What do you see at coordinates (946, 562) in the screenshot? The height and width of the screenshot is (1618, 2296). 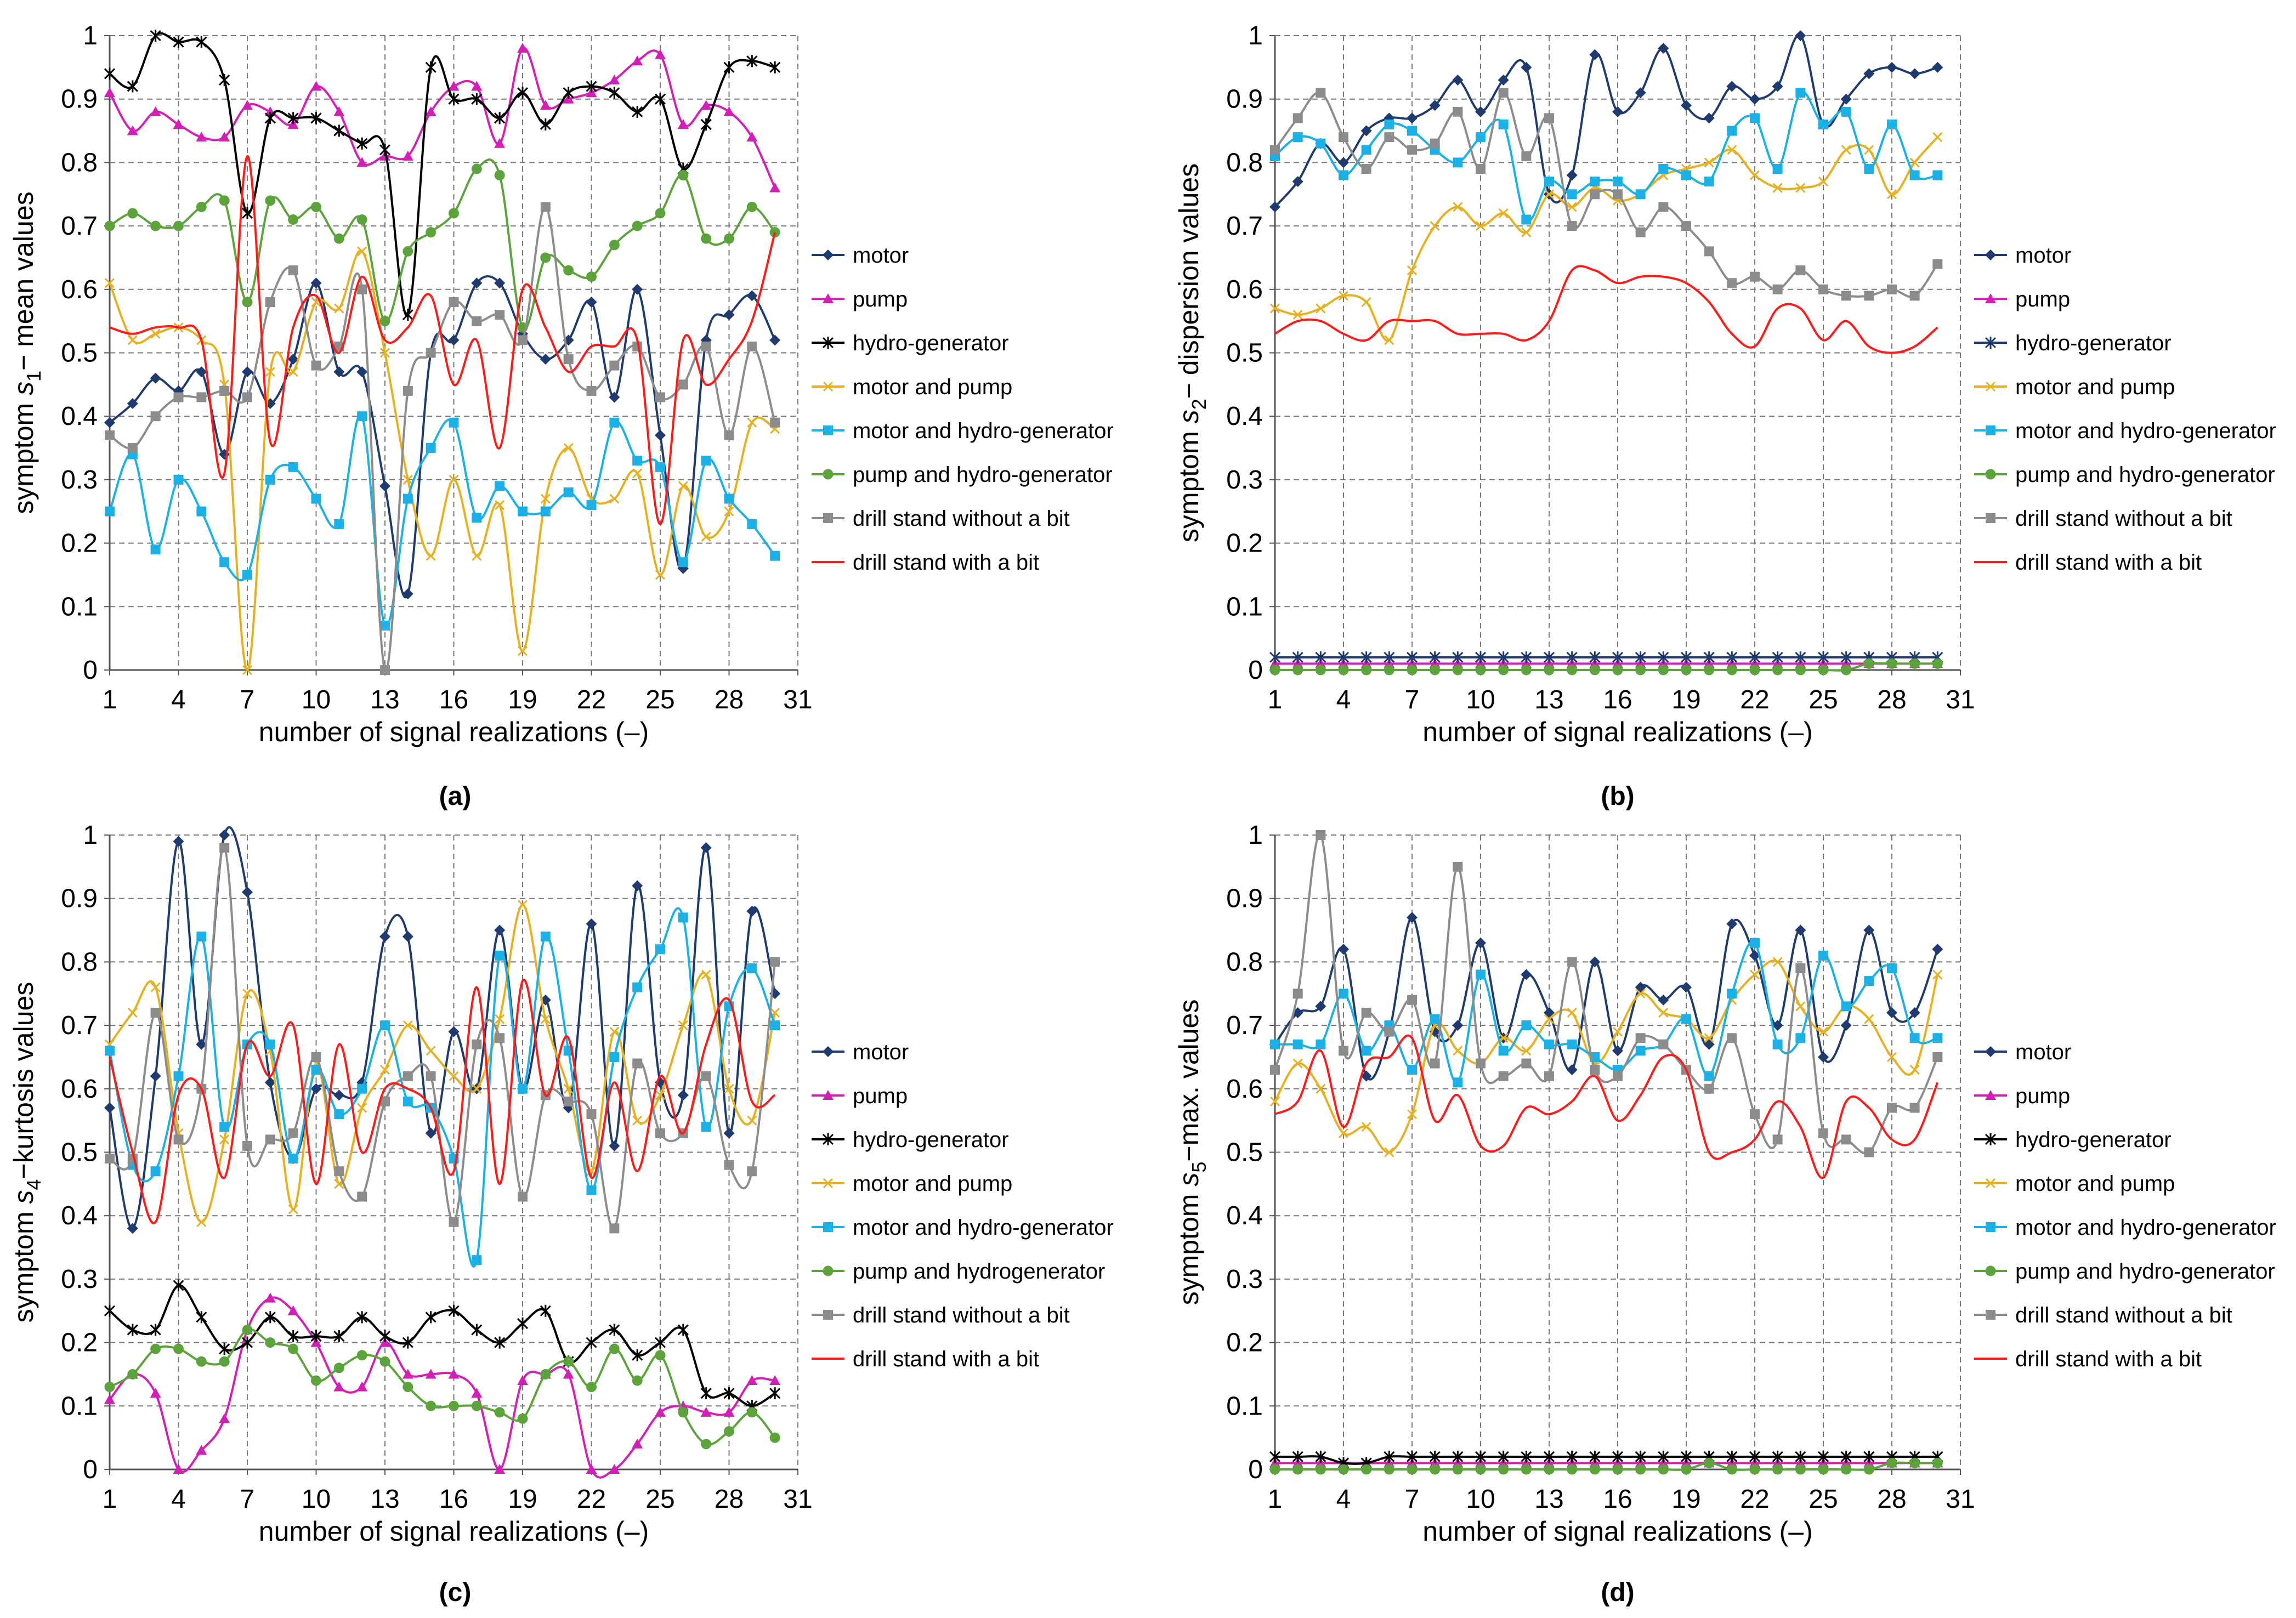 I see `legend-label: drill stand with a bit` at bounding box center [946, 562].